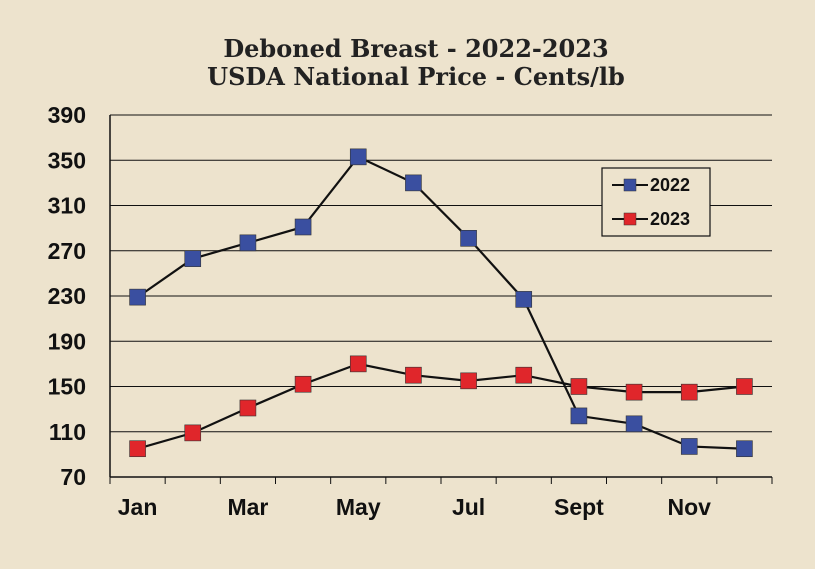 The height and width of the screenshot is (569, 815). I want to click on y-tick-label: 310, so click(67, 206).